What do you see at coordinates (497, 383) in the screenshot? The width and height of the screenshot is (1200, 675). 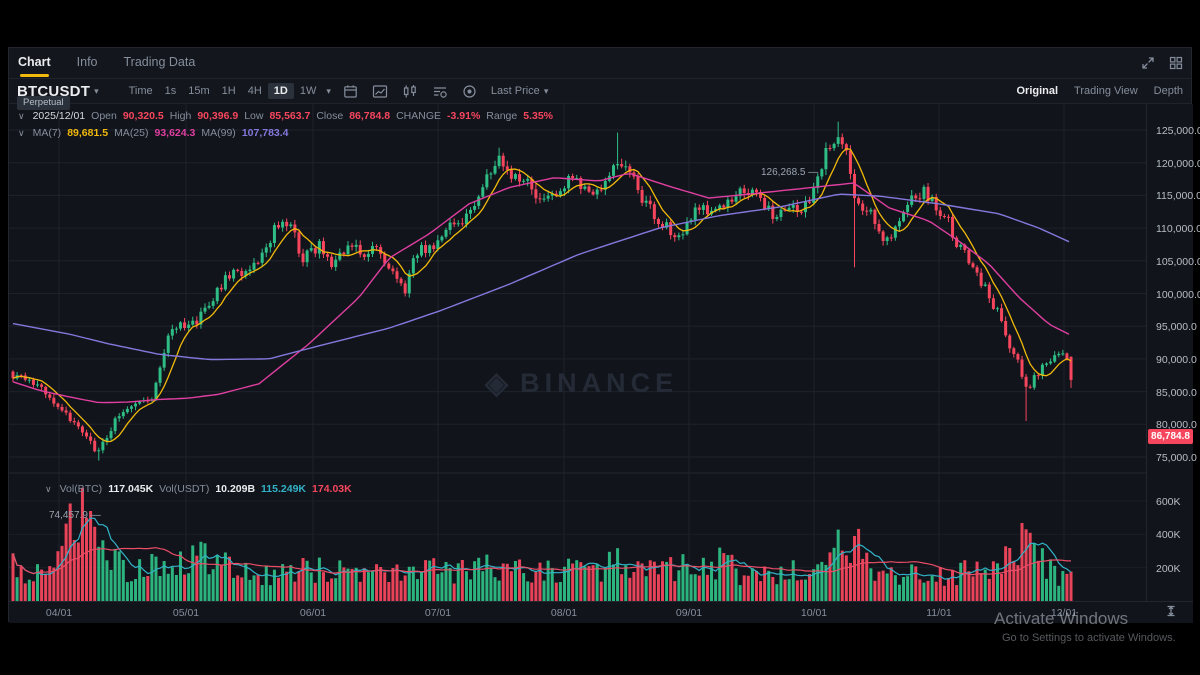 I see `binance-logo-icon: ◈` at bounding box center [497, 383].